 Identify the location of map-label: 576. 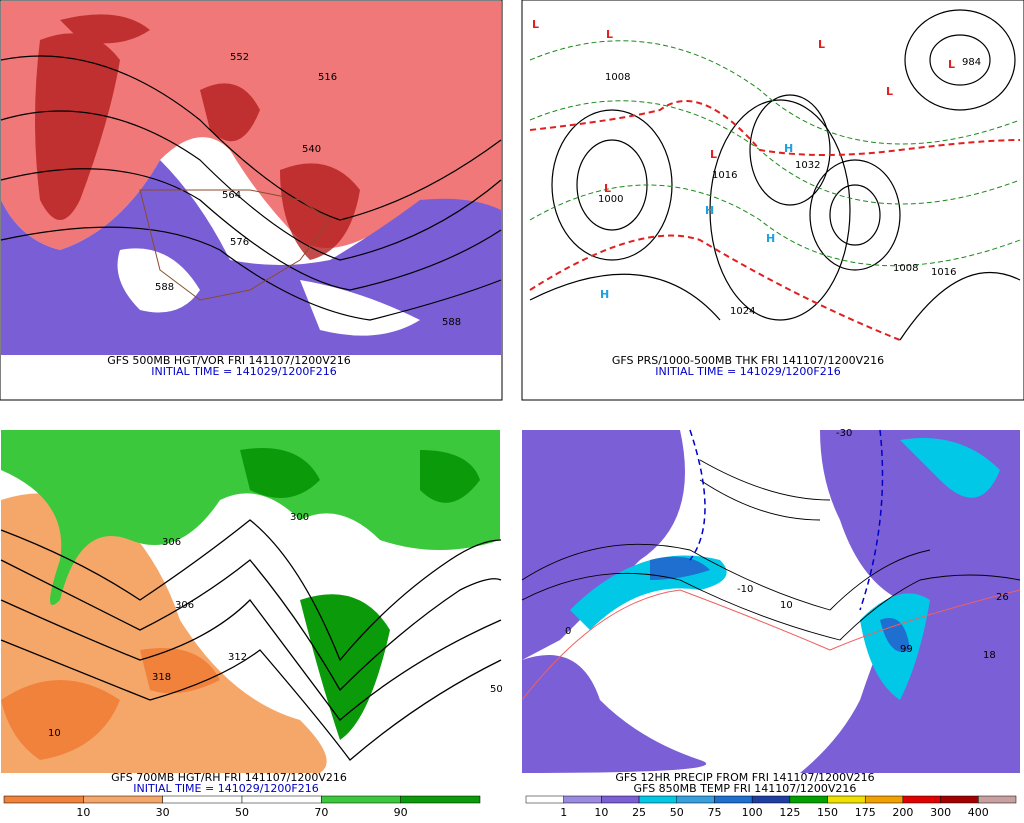
(239, 242).